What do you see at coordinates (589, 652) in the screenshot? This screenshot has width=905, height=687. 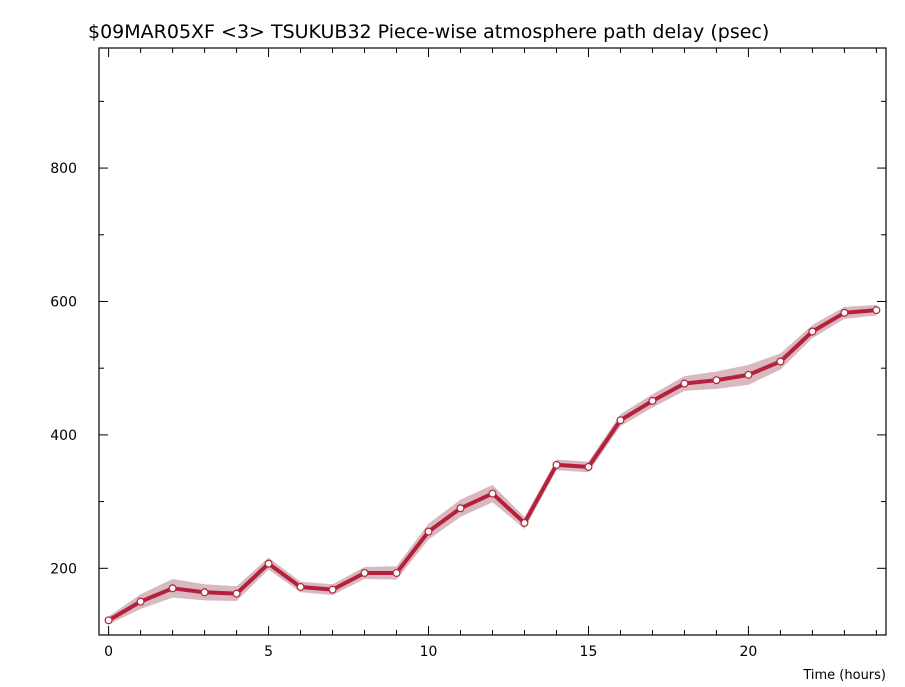 I see `x-tick-label: 15` at bounding box center [589, 652].